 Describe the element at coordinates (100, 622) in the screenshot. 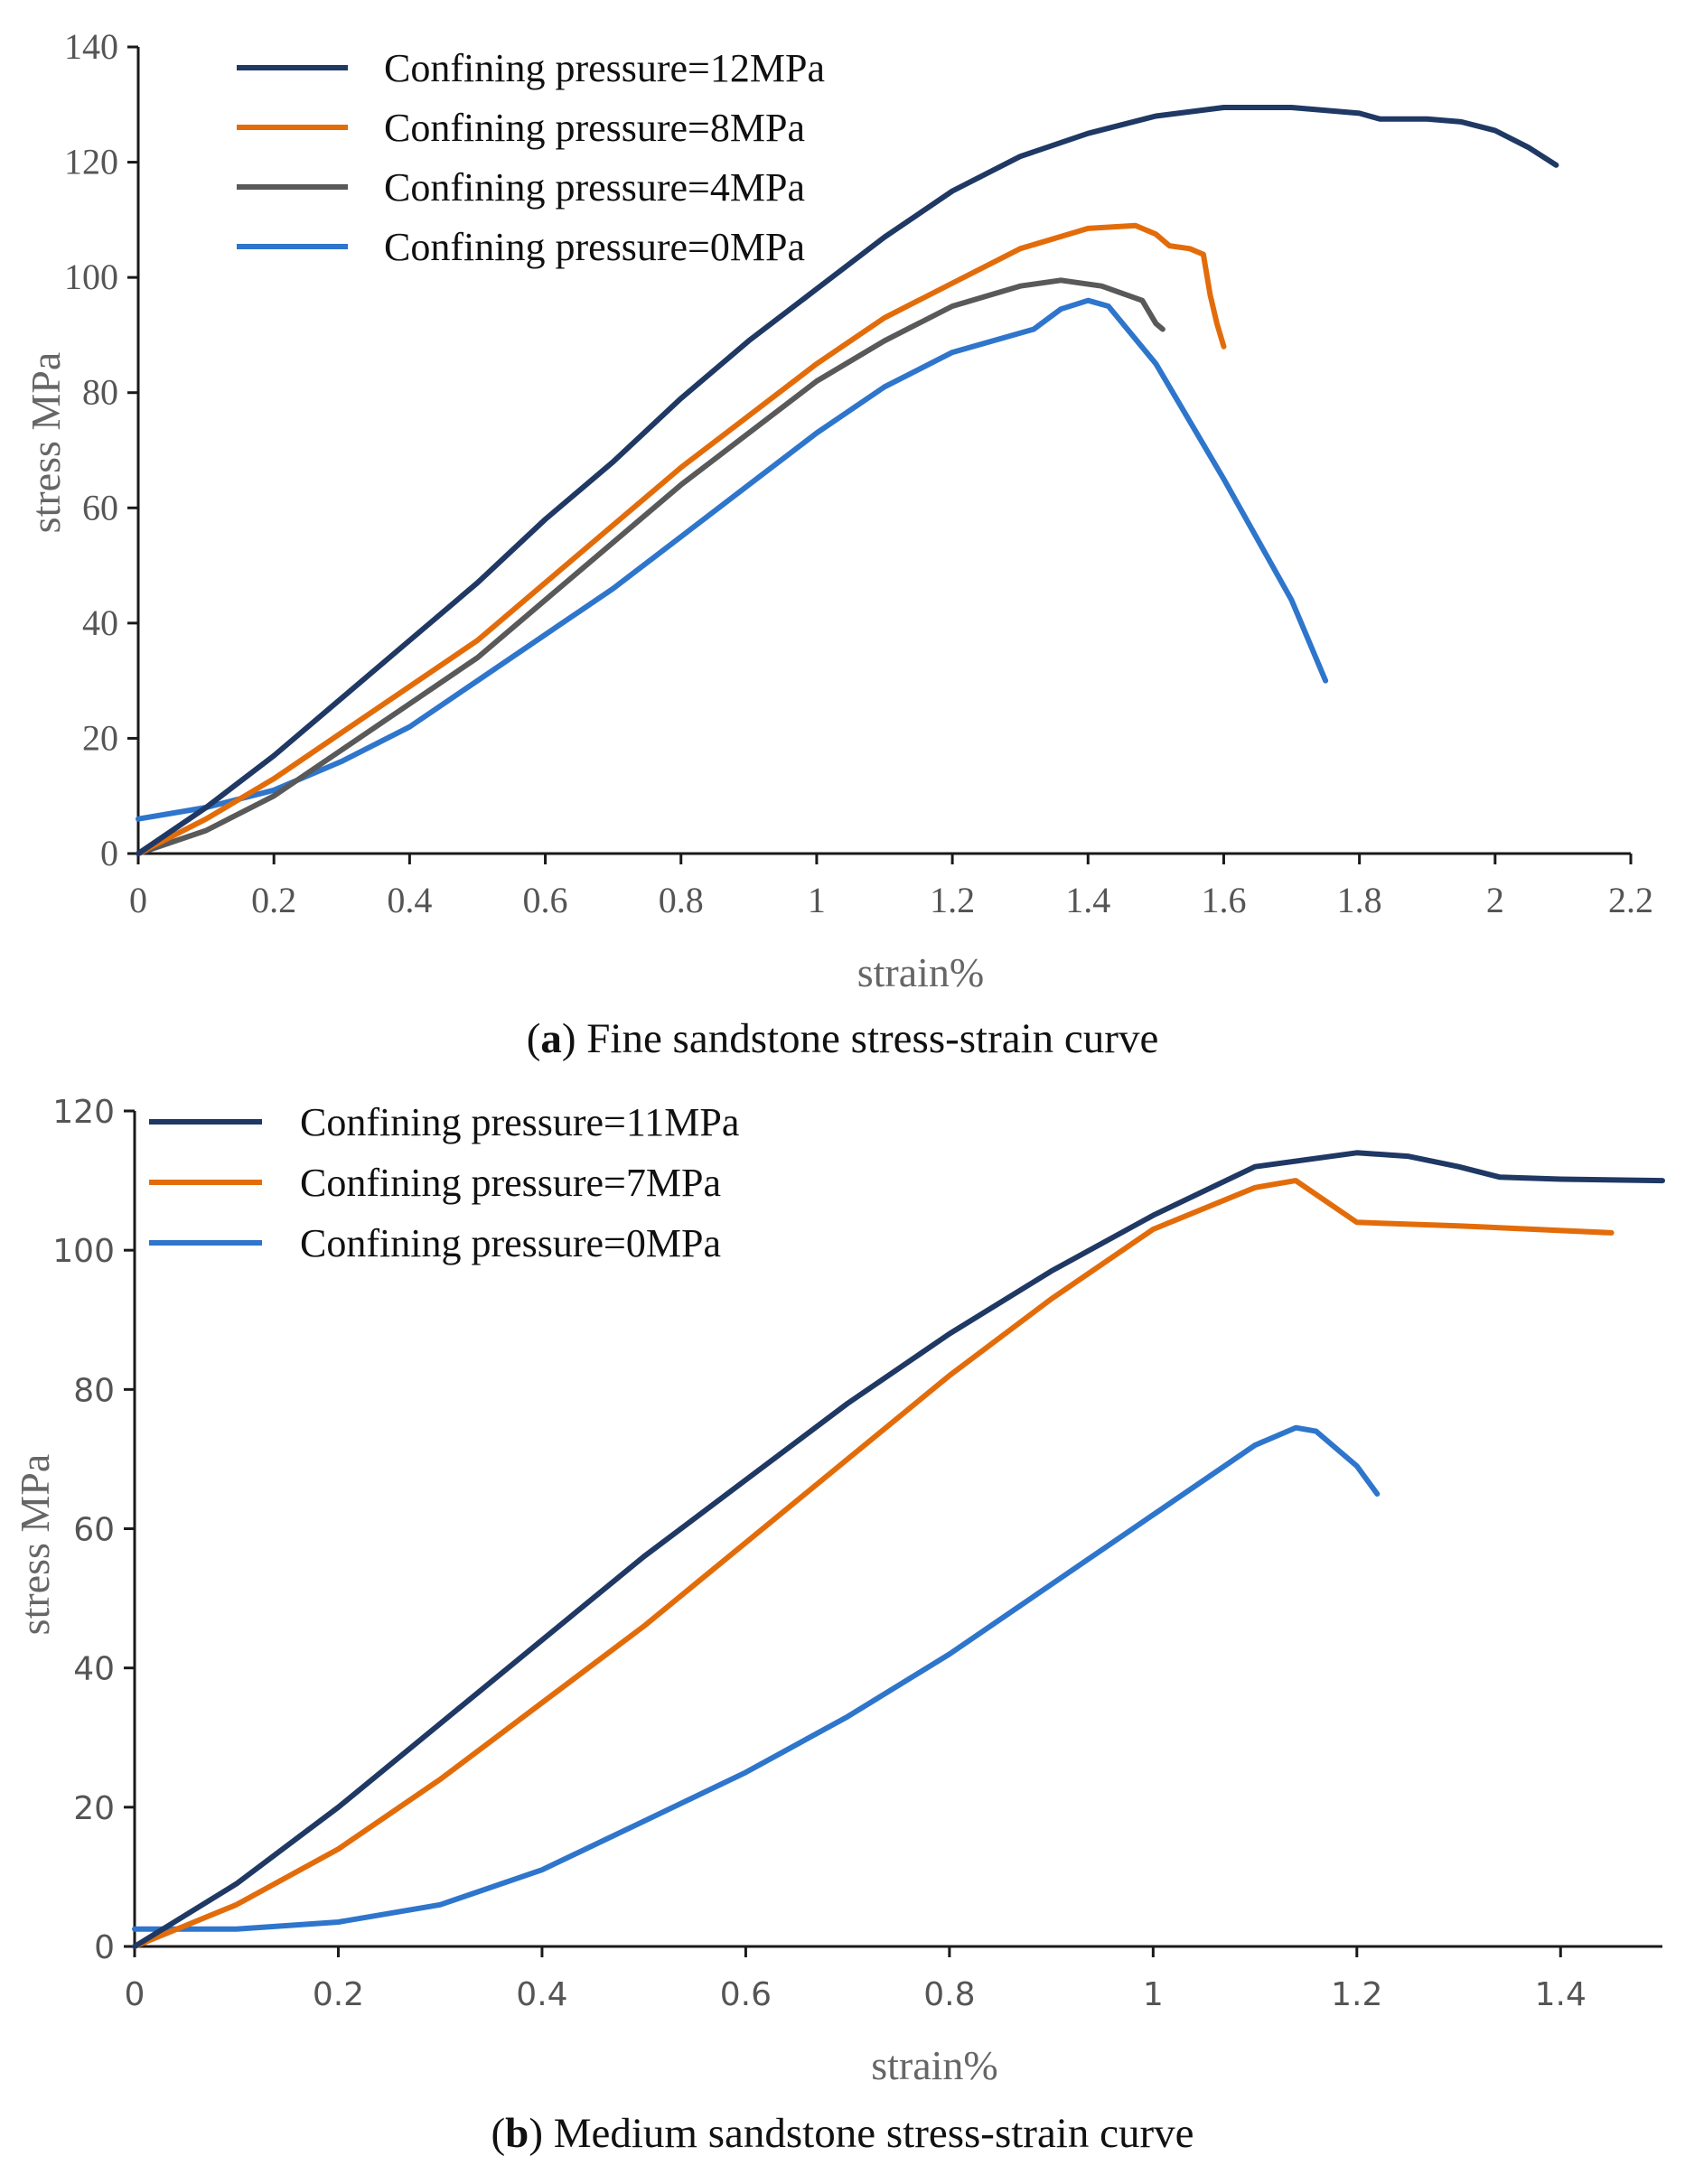

I see `a-y-tick-label: 40` at that location.